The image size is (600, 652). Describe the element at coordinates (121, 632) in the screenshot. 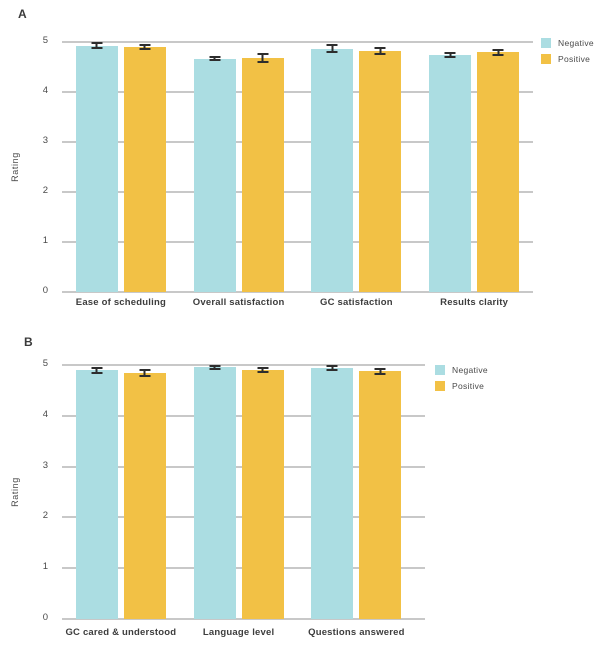

I see `x-category-label: GC cared & understood` at that location.